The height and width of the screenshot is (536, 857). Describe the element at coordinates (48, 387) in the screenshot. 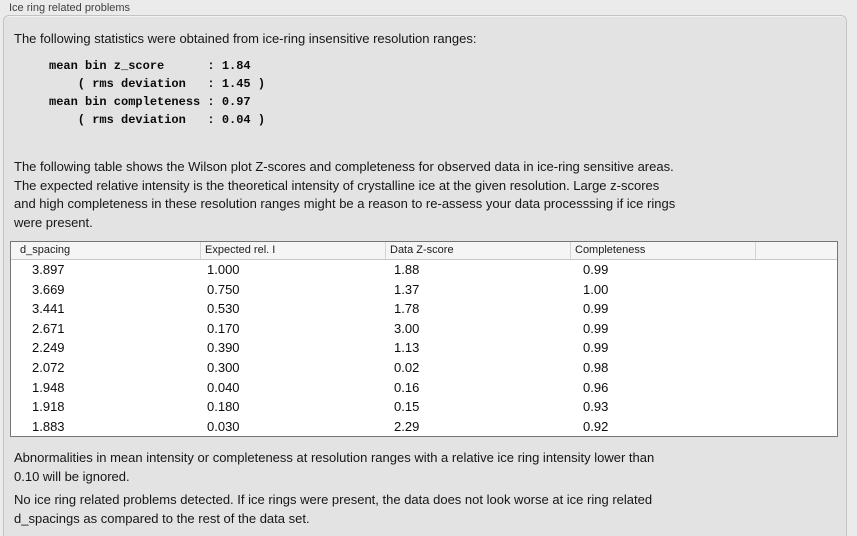

I see `cell-d-spacing: 1.948` at that location.